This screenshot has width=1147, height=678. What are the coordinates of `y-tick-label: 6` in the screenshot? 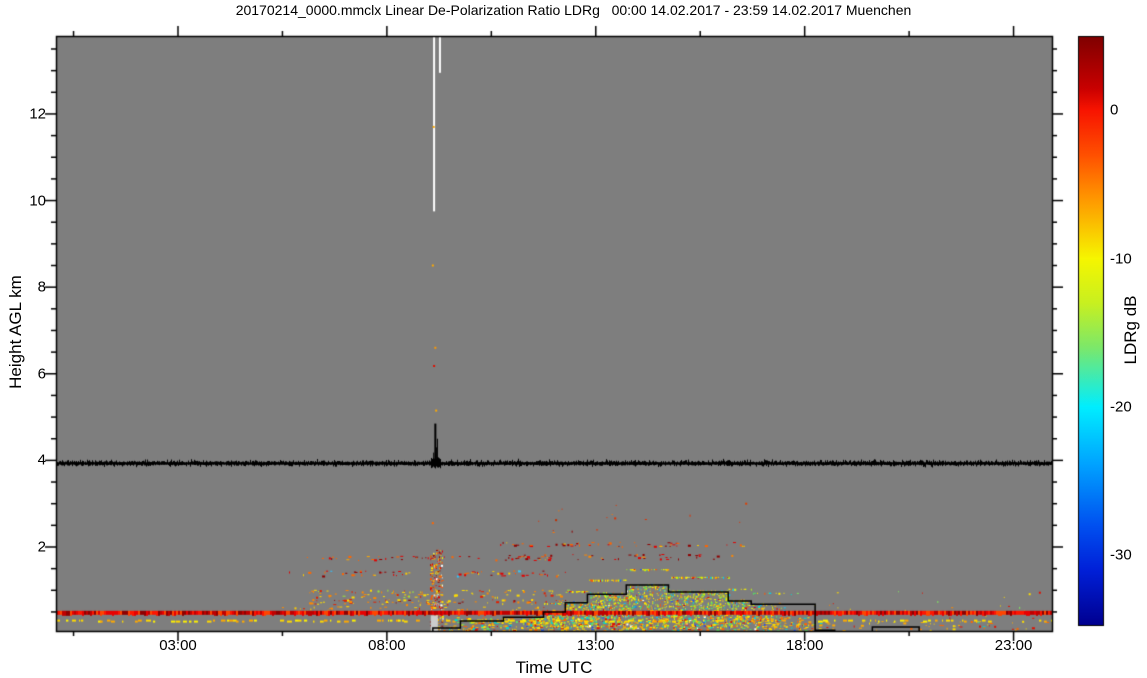 It's located at (41, 374).